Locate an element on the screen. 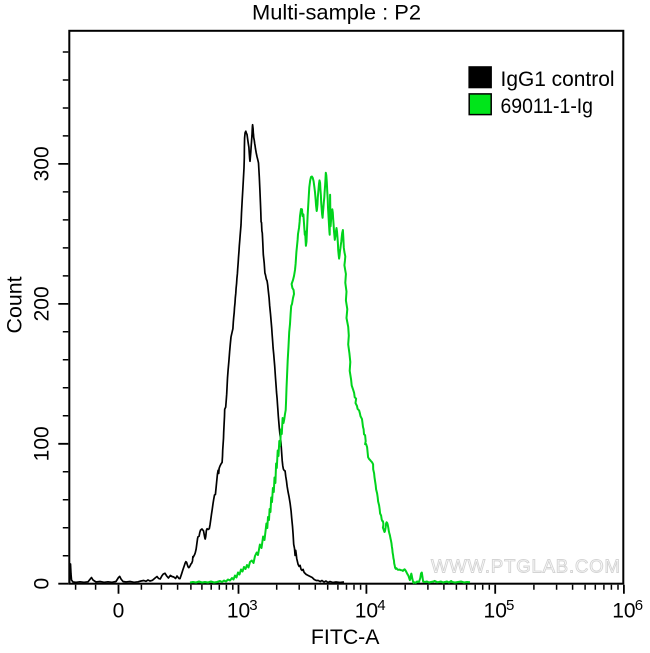 This screenshot has height=653, width=650. svg-text: Multi-sample : P2 is located at coordinates (336, 13).